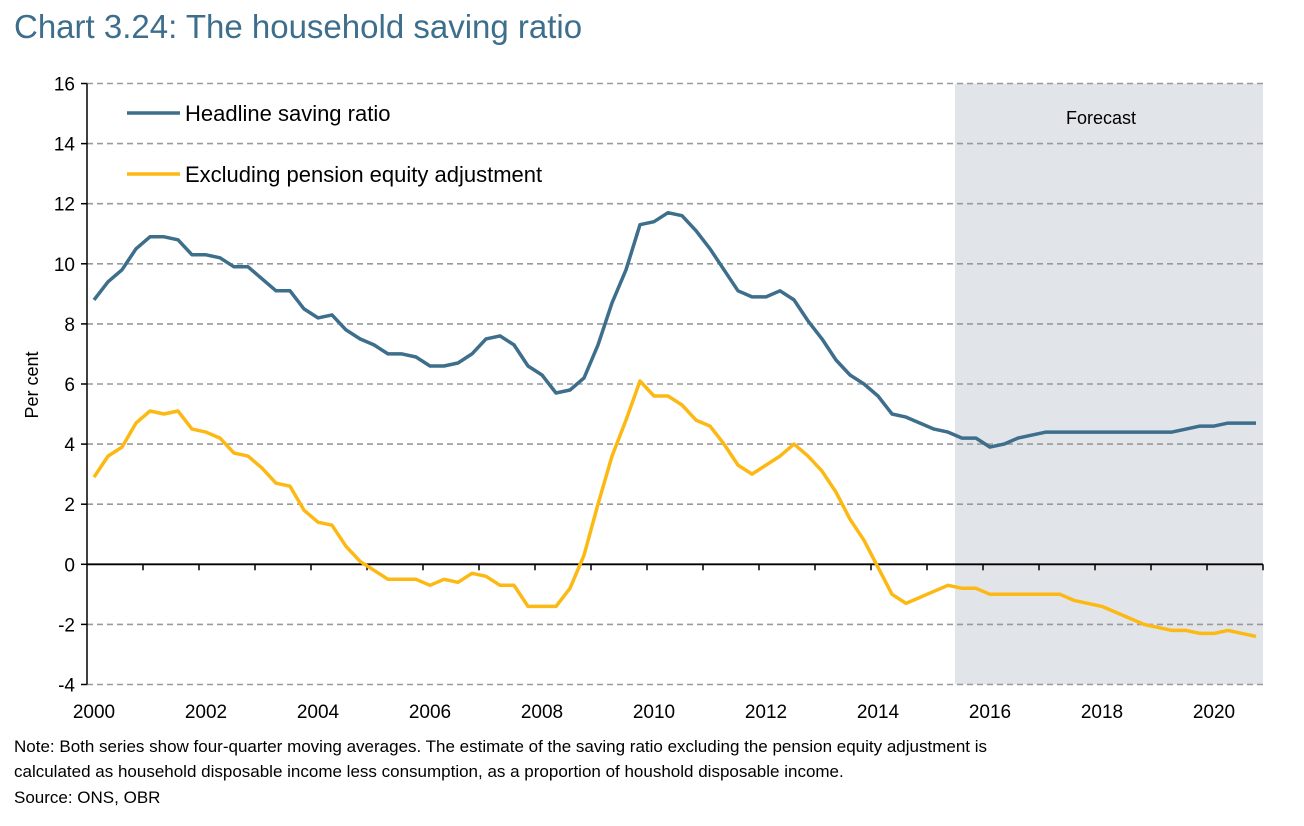  I want to click on chart-title: Chart 3.24: The household saving ratio, so click(298, 26).